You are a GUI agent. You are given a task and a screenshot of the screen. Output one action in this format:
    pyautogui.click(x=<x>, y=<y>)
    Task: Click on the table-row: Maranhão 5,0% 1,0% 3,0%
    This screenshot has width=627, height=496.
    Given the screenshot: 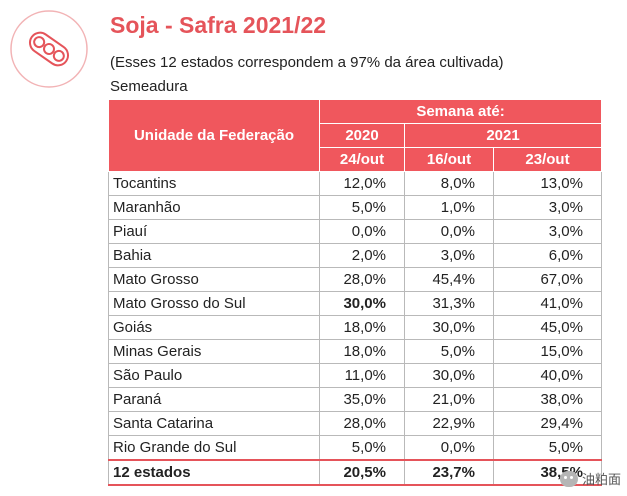 What is the action you would take?
    pyautogui.click(x=355, y=207)
    